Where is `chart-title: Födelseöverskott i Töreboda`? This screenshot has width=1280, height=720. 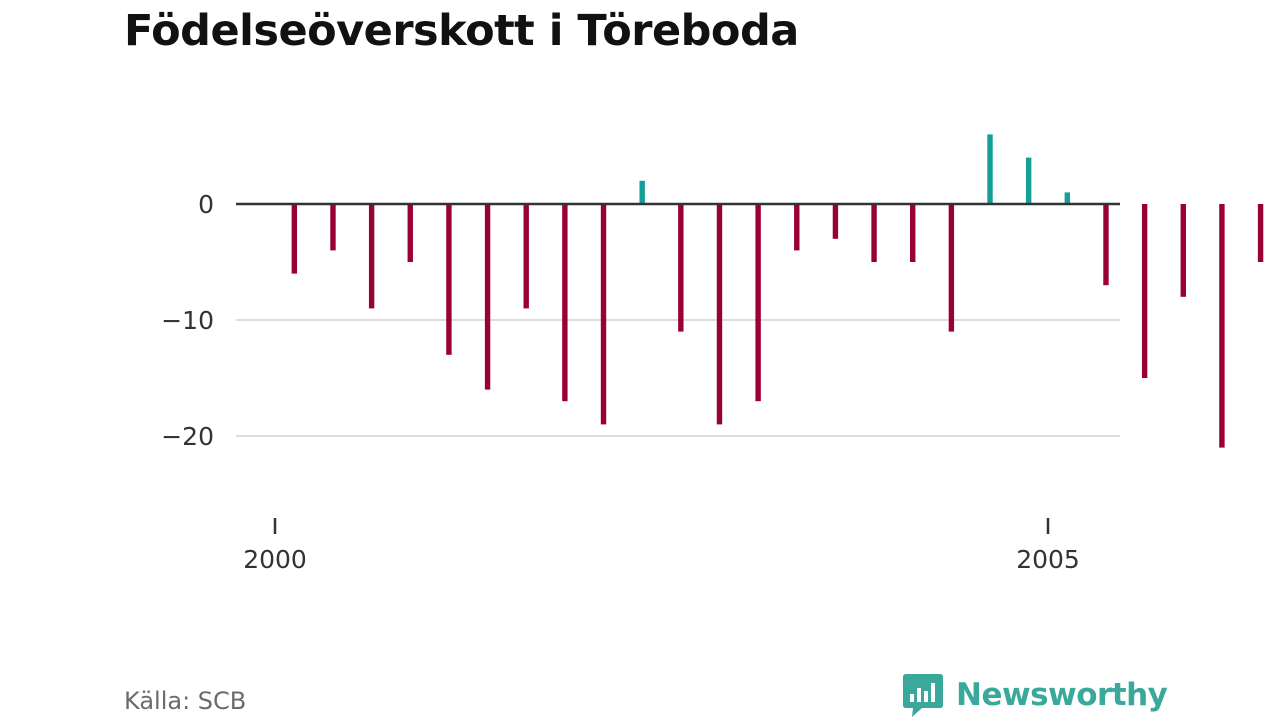
chart-title: Födelseöverskott i Töreboda is located at coordinates (461, 31).